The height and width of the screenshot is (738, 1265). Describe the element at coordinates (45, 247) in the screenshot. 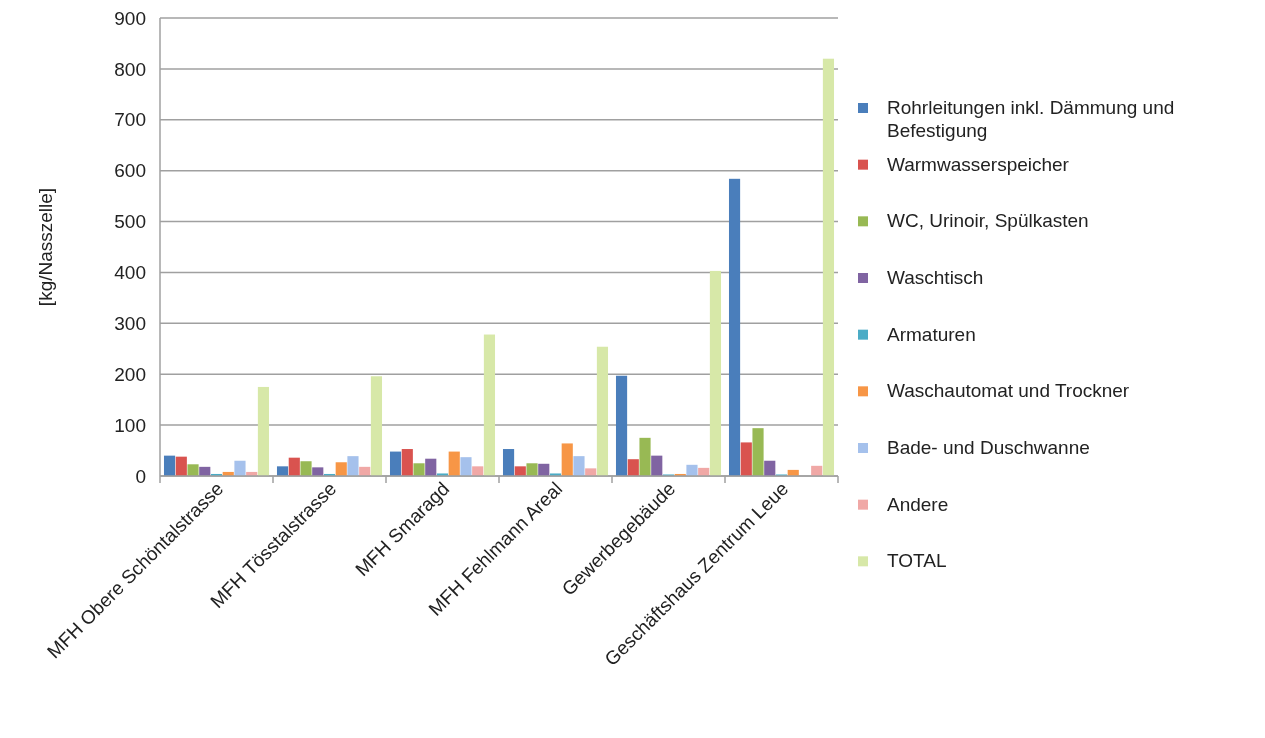

I see `y-axis-title: [kg/Nasszelle]` at that location.